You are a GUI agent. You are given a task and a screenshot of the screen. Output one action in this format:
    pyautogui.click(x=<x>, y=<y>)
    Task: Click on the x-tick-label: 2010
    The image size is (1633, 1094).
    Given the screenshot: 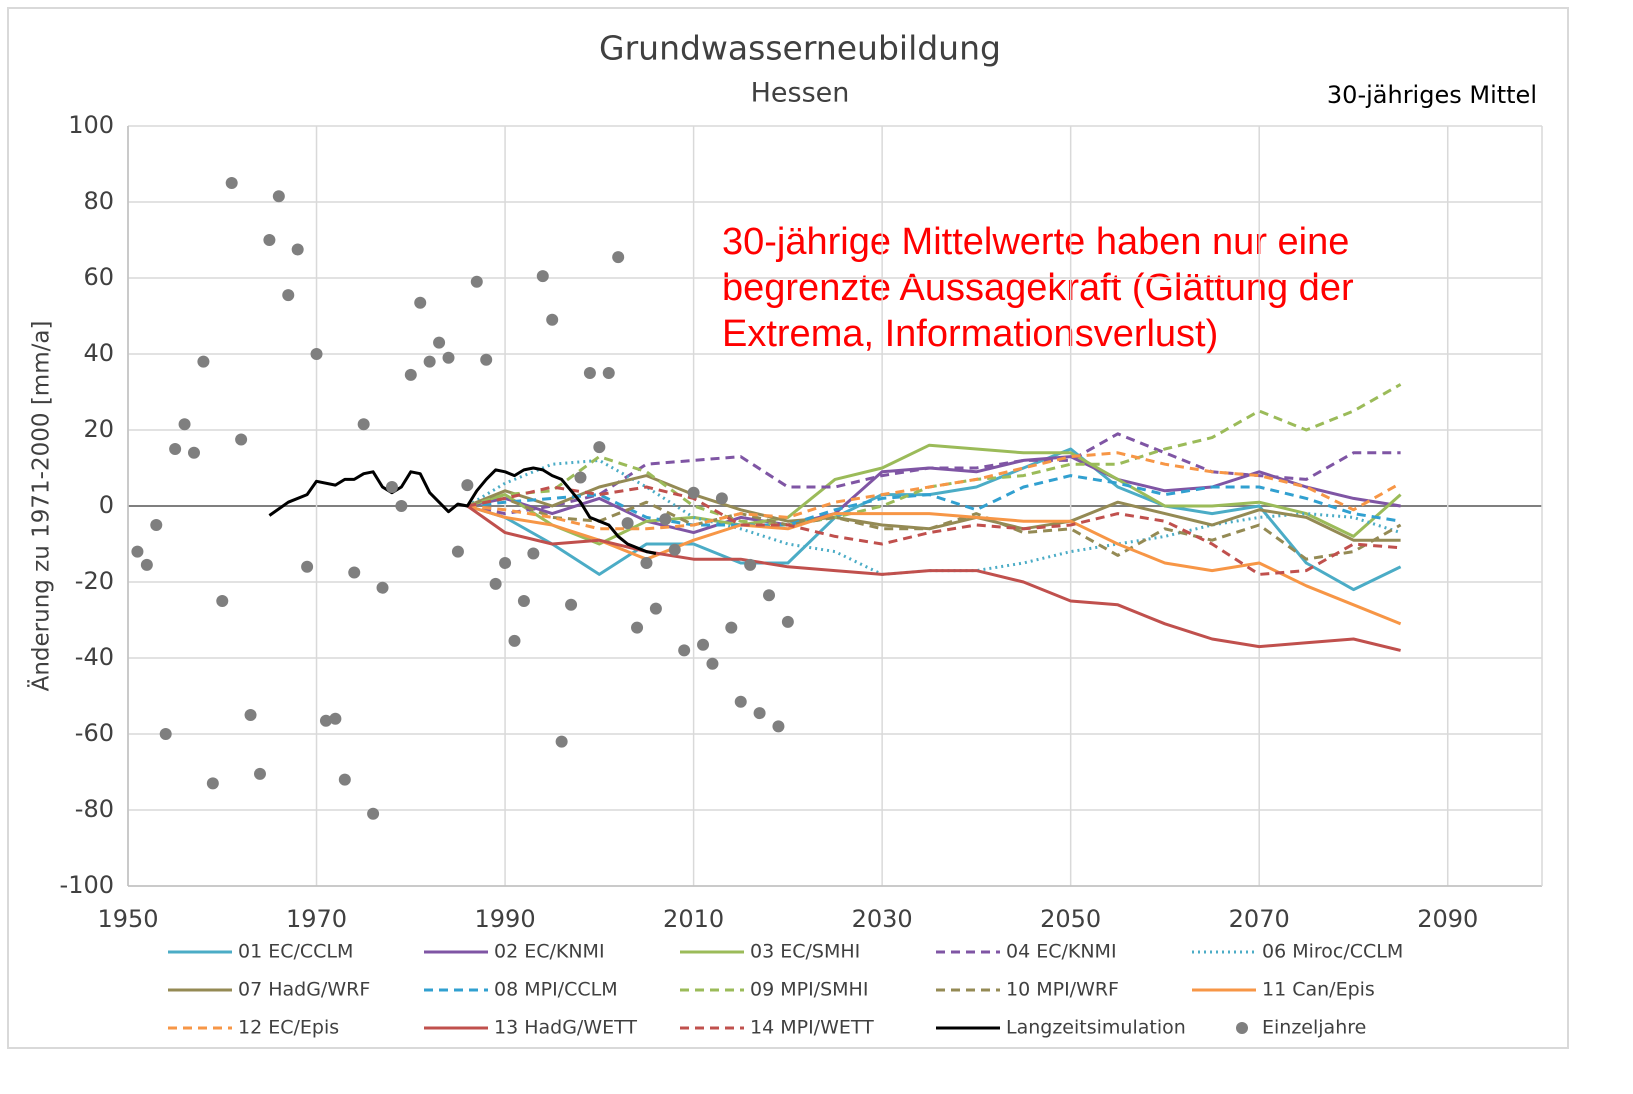 What is the action you would take?
    pyautogui.click(x=693, y=919)
    